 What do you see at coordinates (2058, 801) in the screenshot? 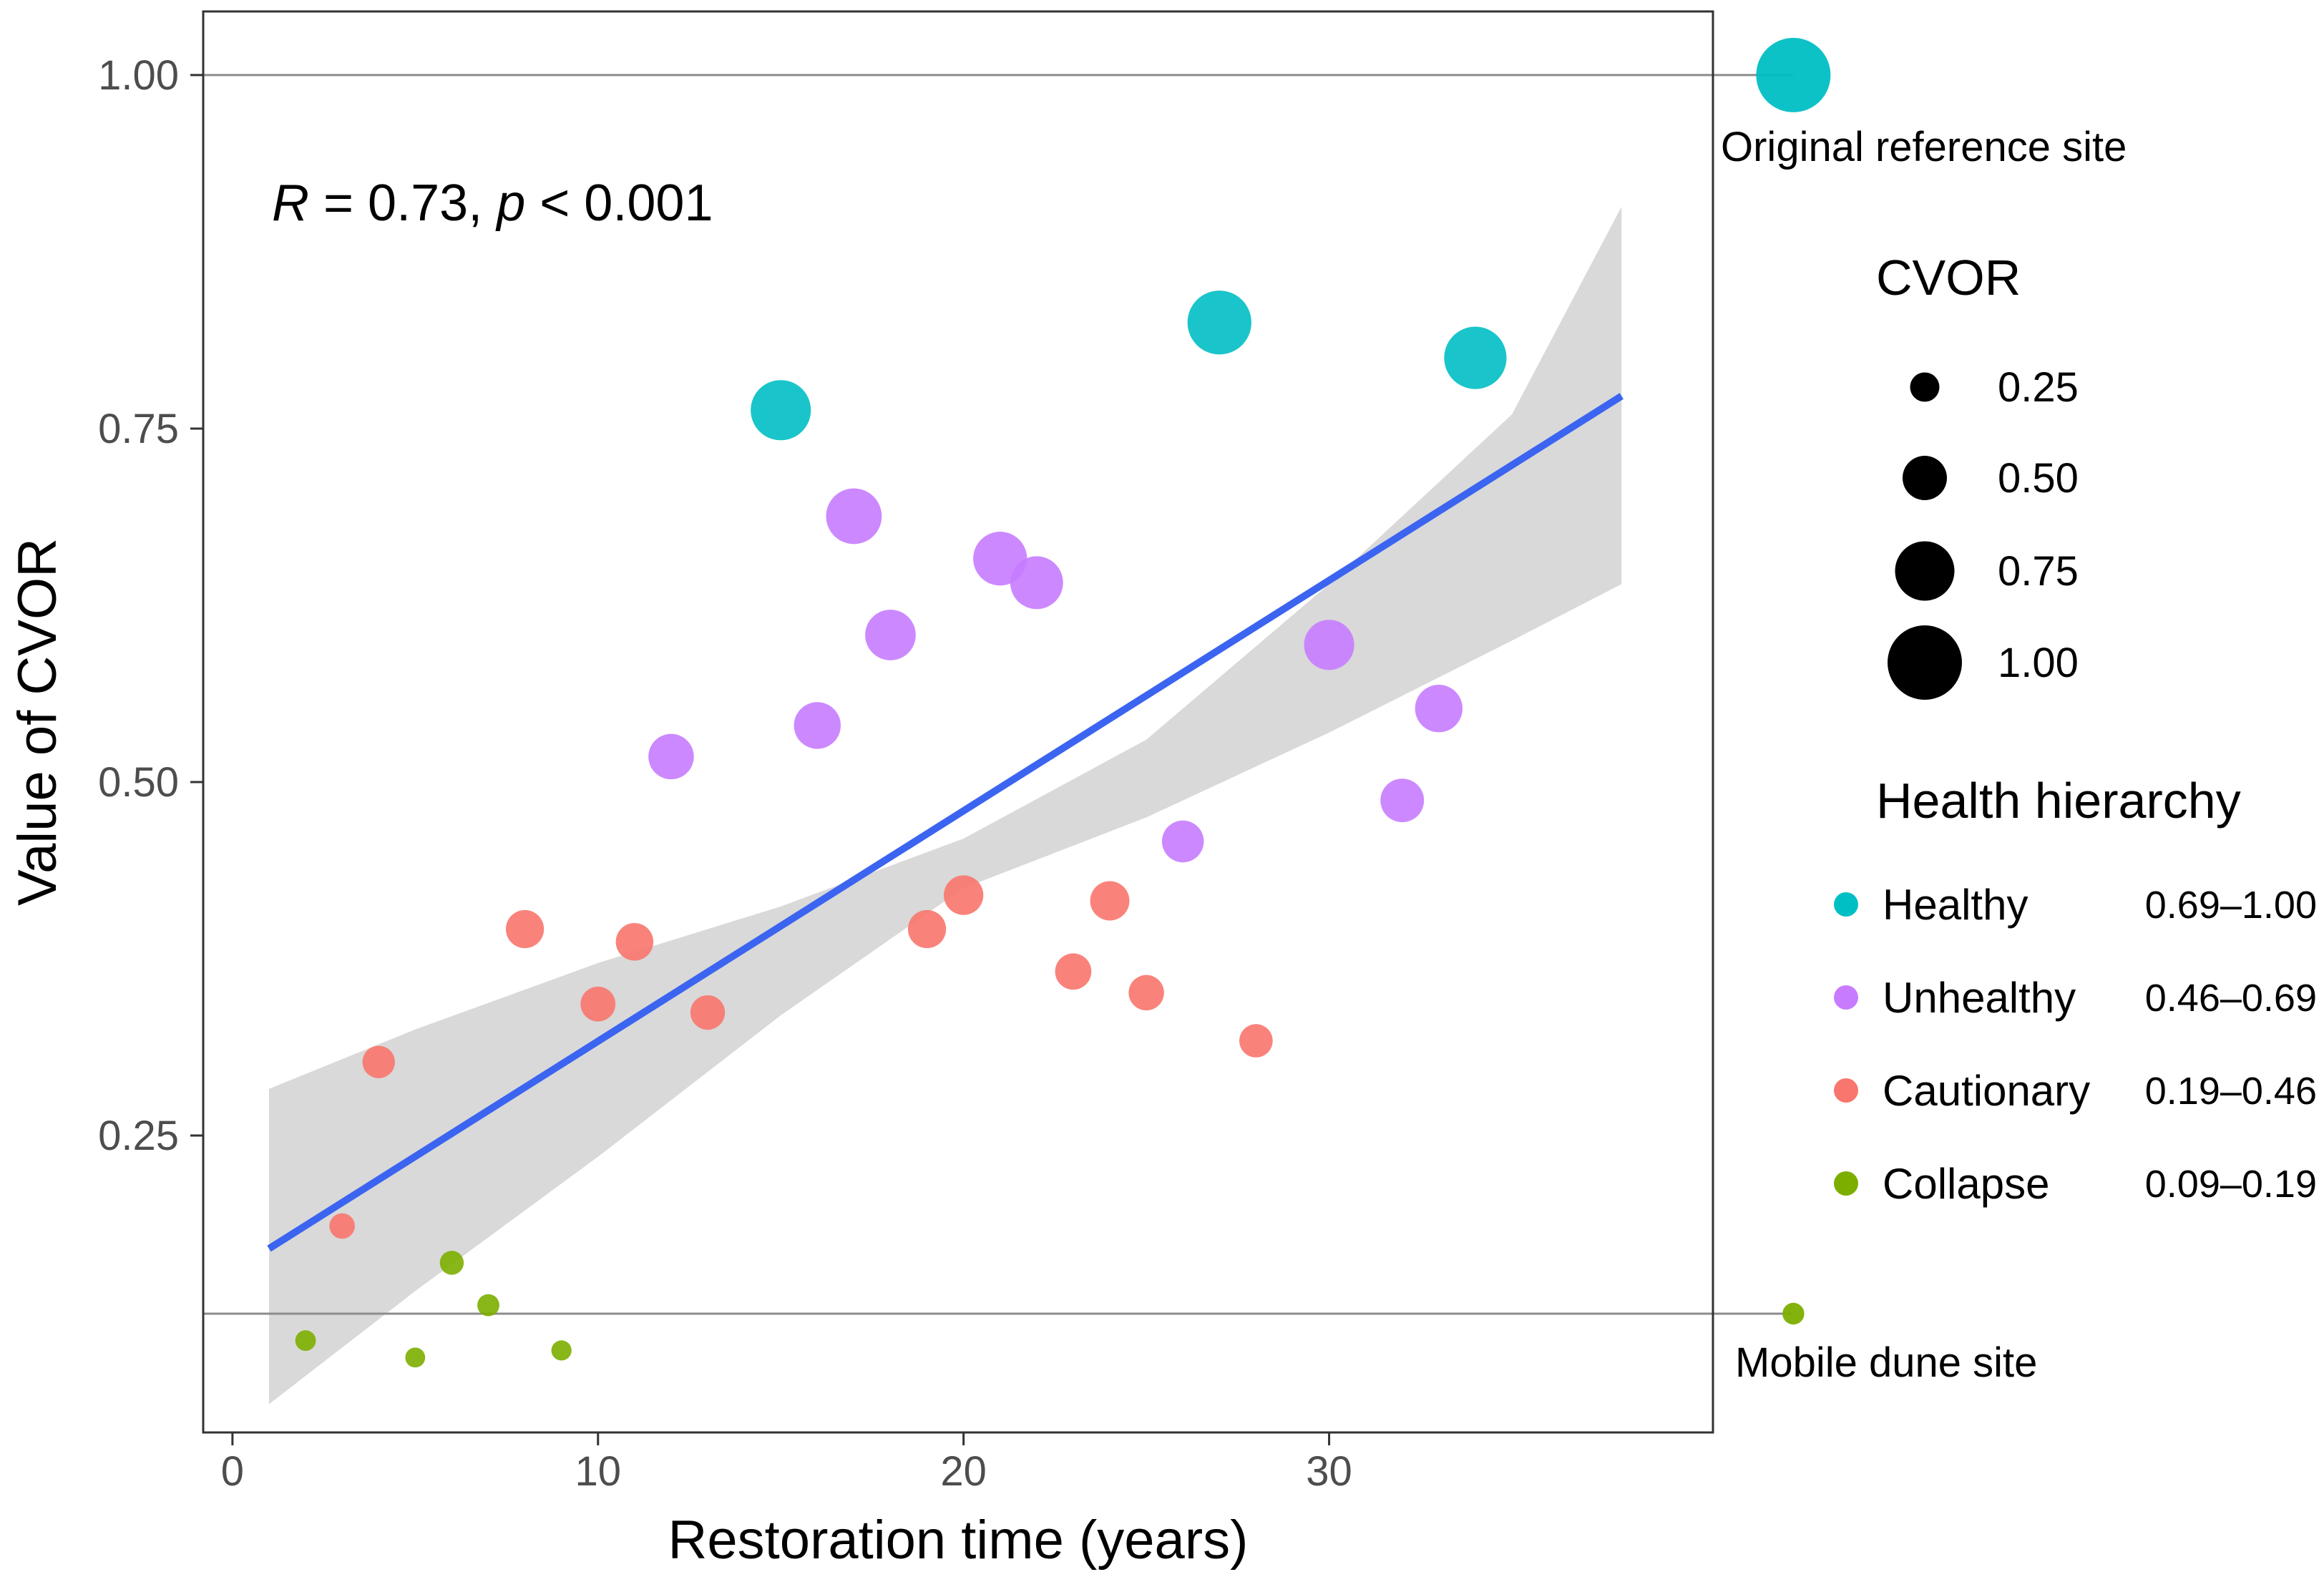
I see `color-legend-title: Health hierarchy` at bounding box center [2058, 801].